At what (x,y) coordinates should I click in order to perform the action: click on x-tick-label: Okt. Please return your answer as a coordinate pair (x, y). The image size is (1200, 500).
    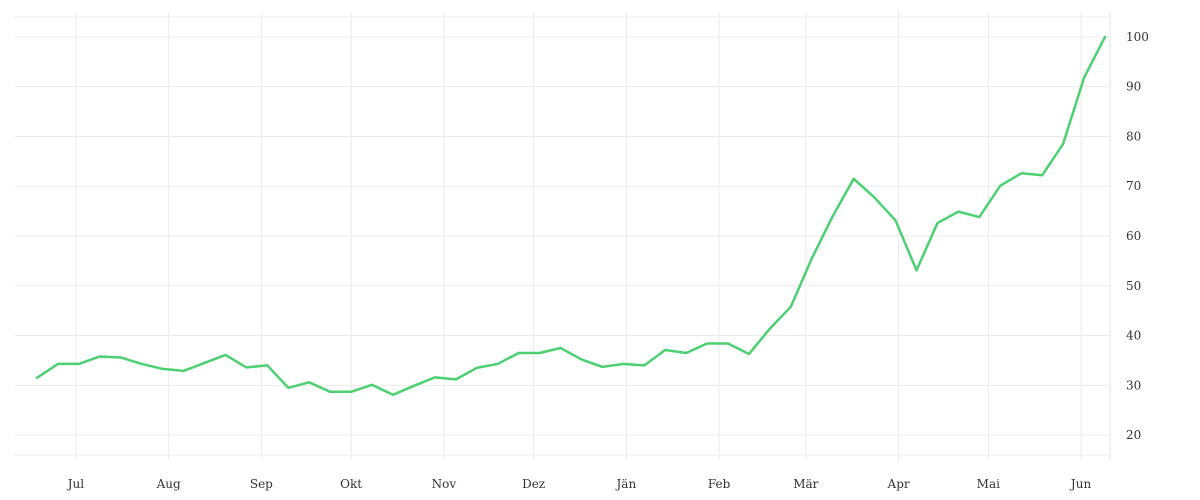
    Looking at the image, I should click on (351, 484).